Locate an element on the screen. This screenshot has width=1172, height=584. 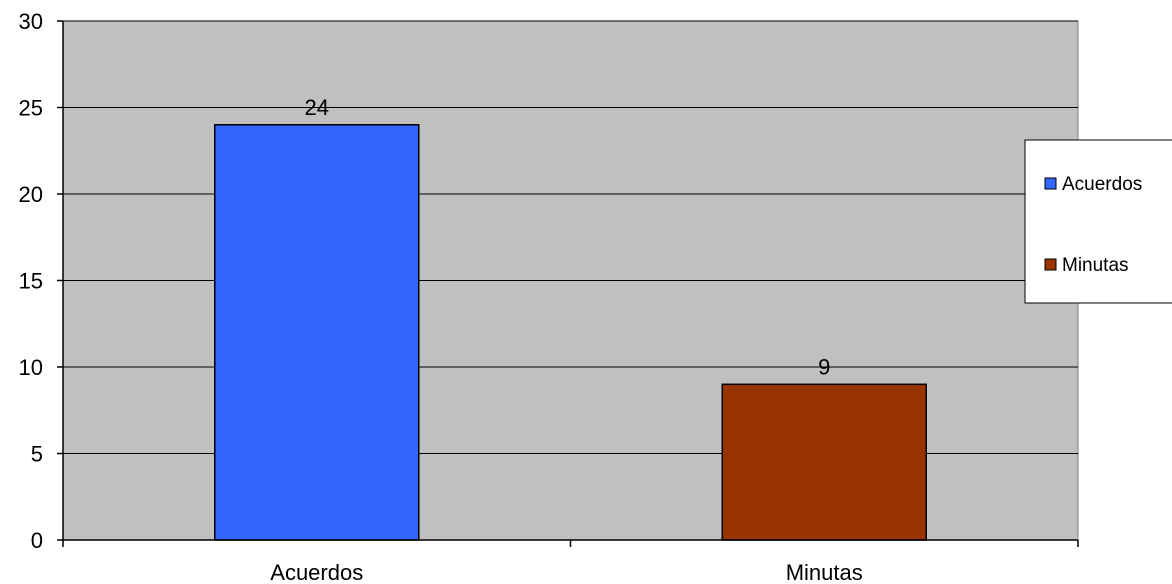
y-tick-label: 15 is located at coordinates (31, 281).